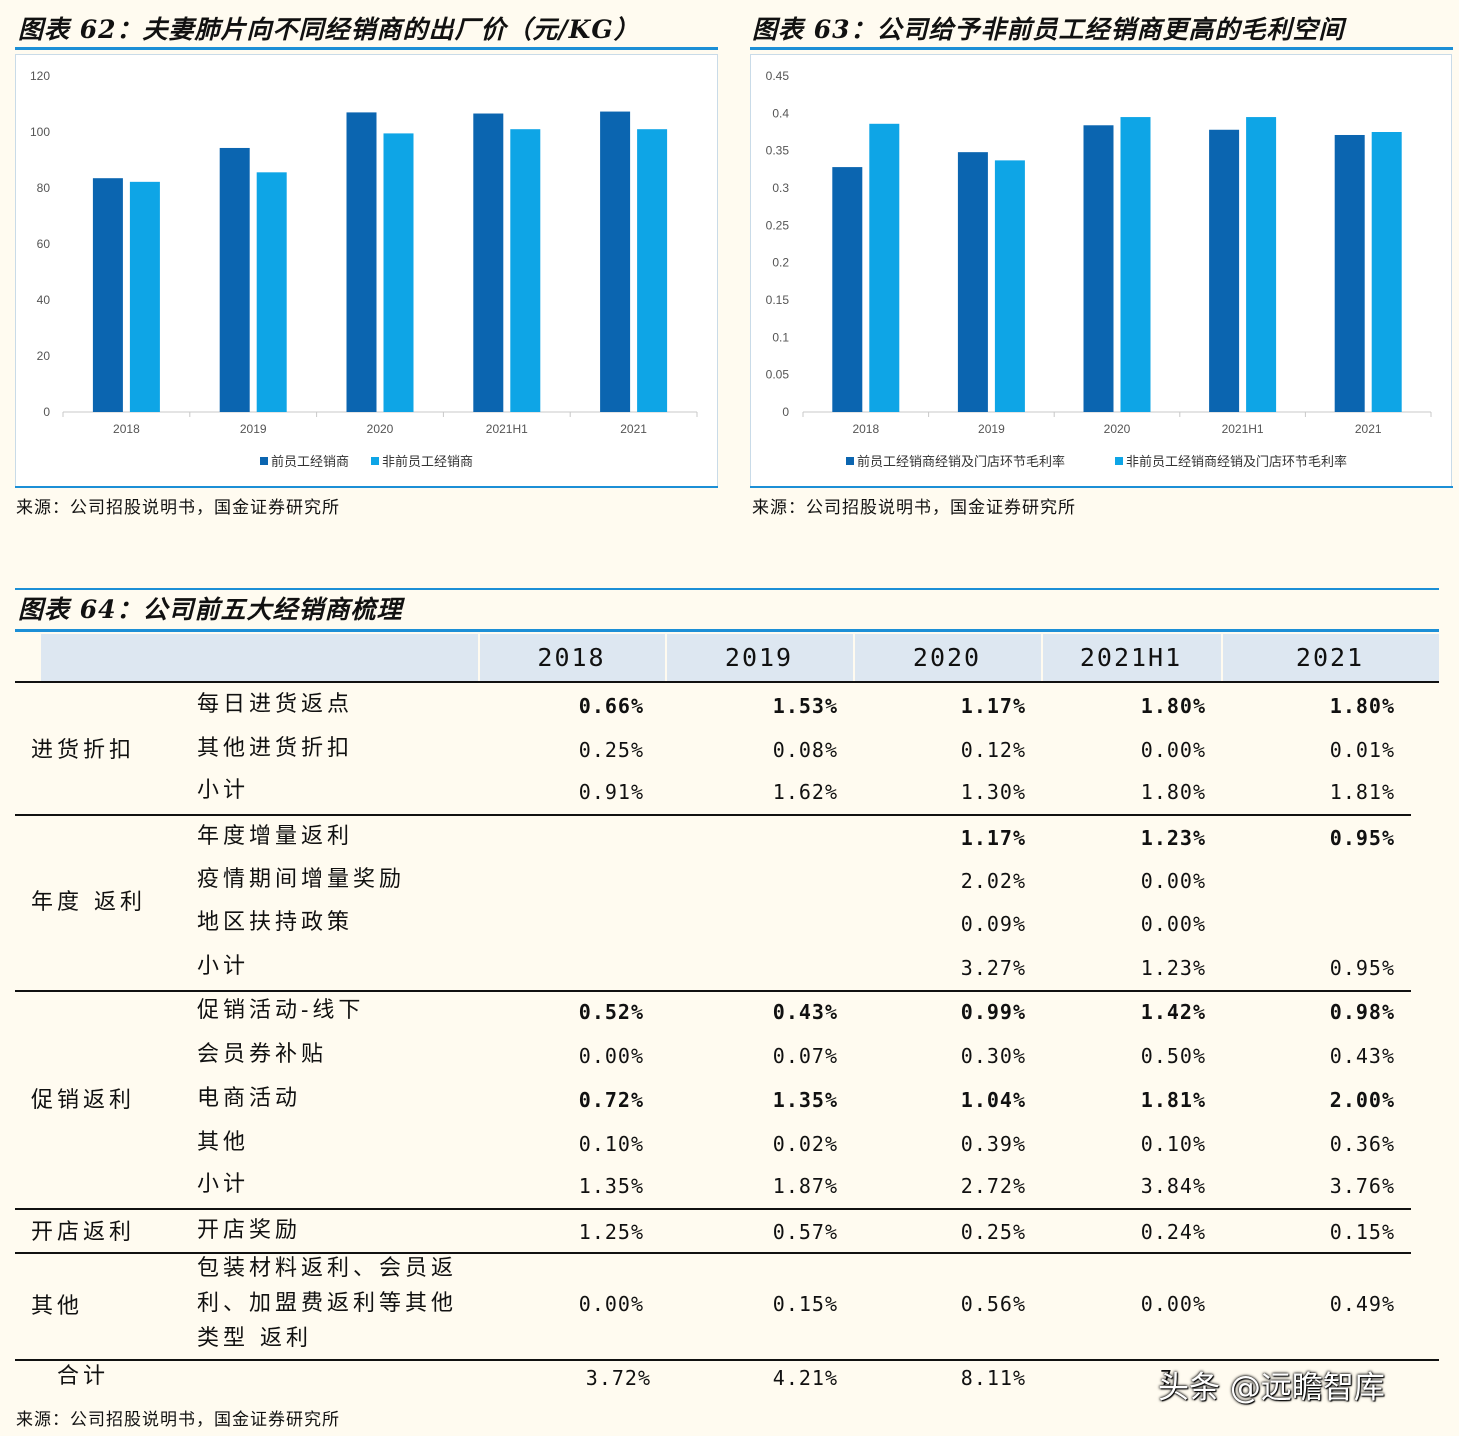 This screenshot has width=1459, height=1436. What do you see at coordinates (427, 461) in the screenshot?
I see `legend-label: 非前员工经销商` at bounding box center [427, 461].